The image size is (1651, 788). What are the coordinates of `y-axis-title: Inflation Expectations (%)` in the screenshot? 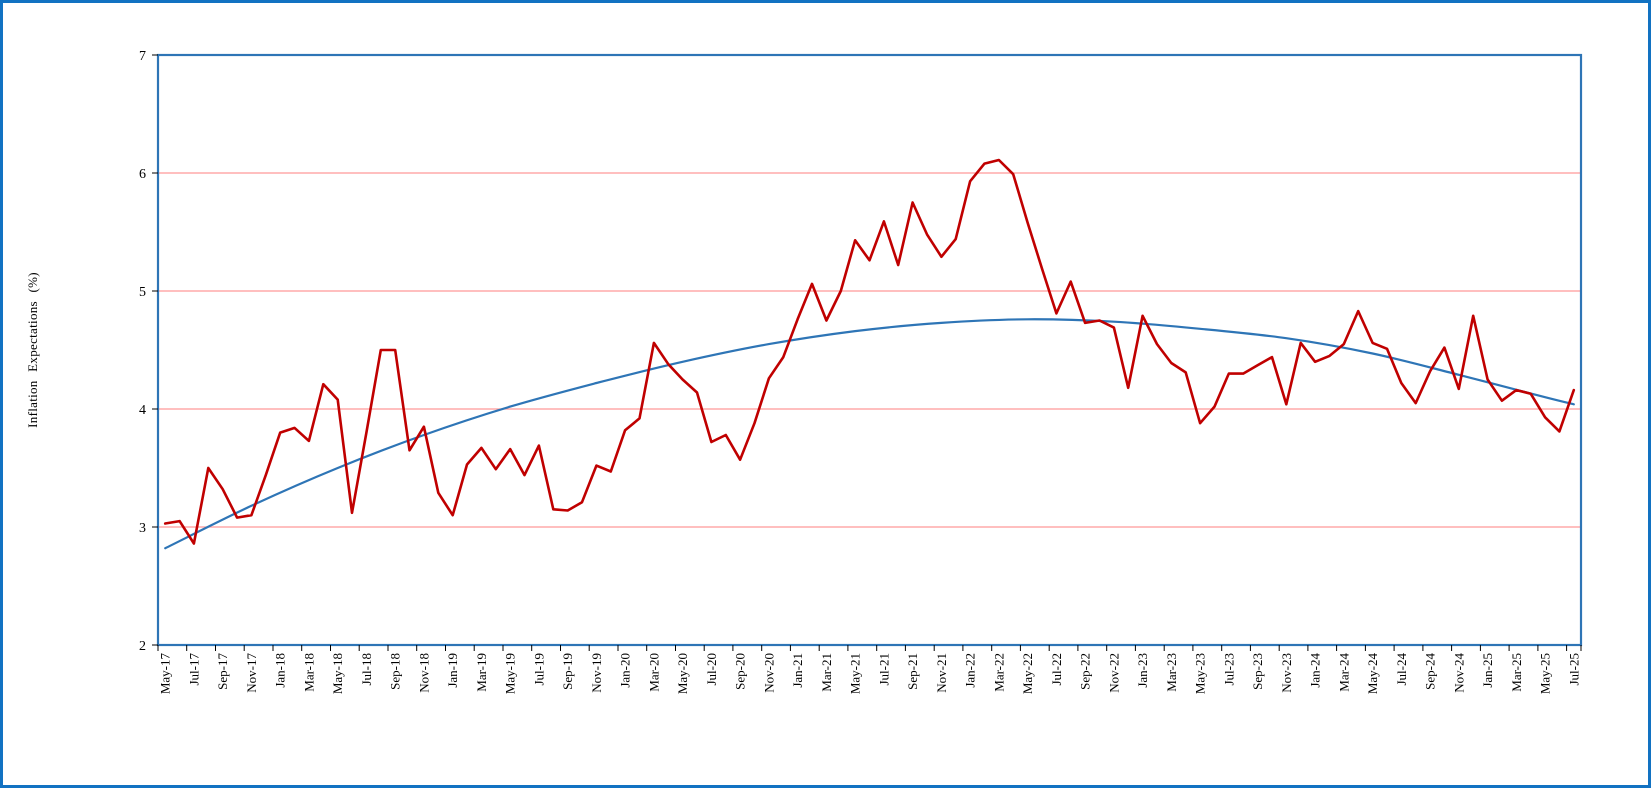 It's located at (32, 350).